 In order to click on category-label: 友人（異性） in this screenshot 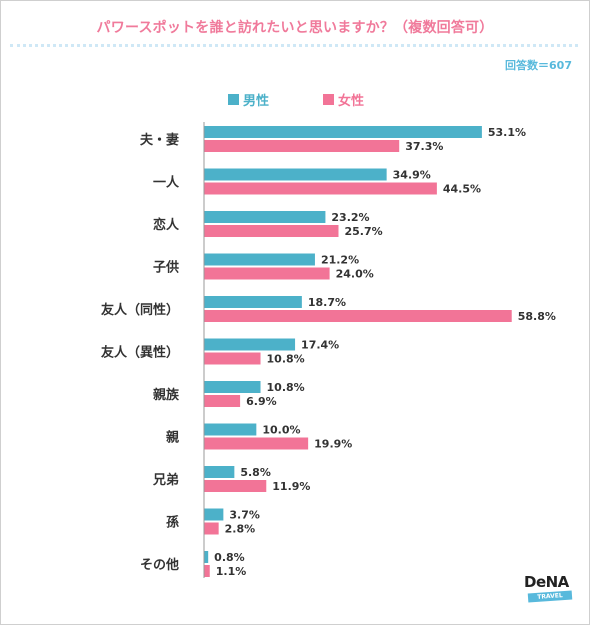, I will do `click(140, 353)`.